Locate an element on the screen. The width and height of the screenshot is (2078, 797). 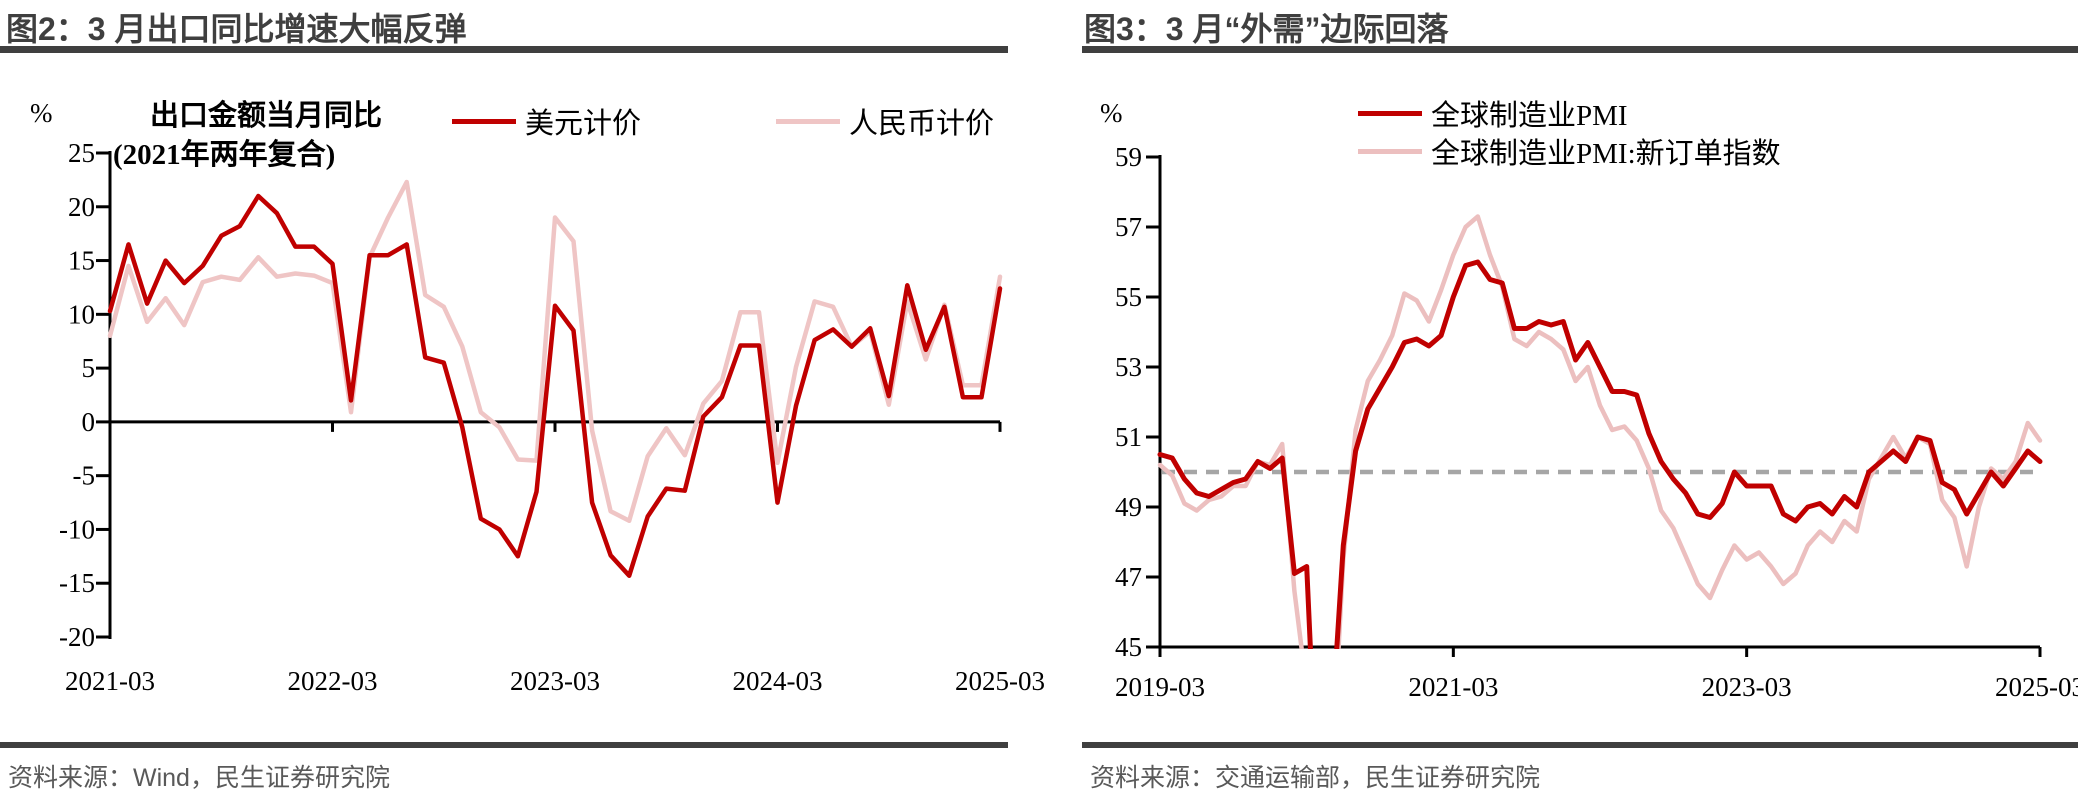
legend-item-pmi: 全球制造业PMI is located at coordinates (1493, 113).